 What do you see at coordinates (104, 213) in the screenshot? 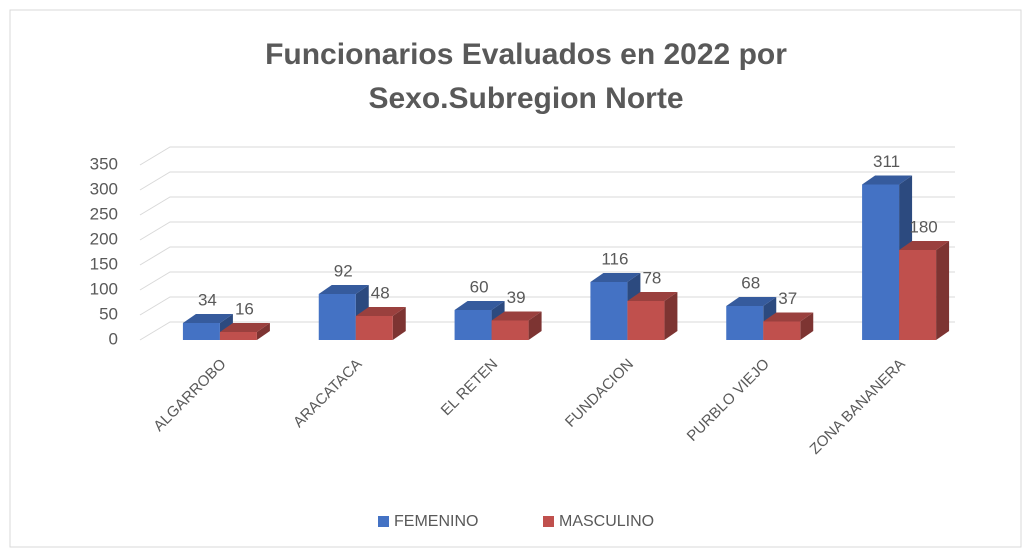
I see `y-tick-label: 250` at bounding box center [104, 213].